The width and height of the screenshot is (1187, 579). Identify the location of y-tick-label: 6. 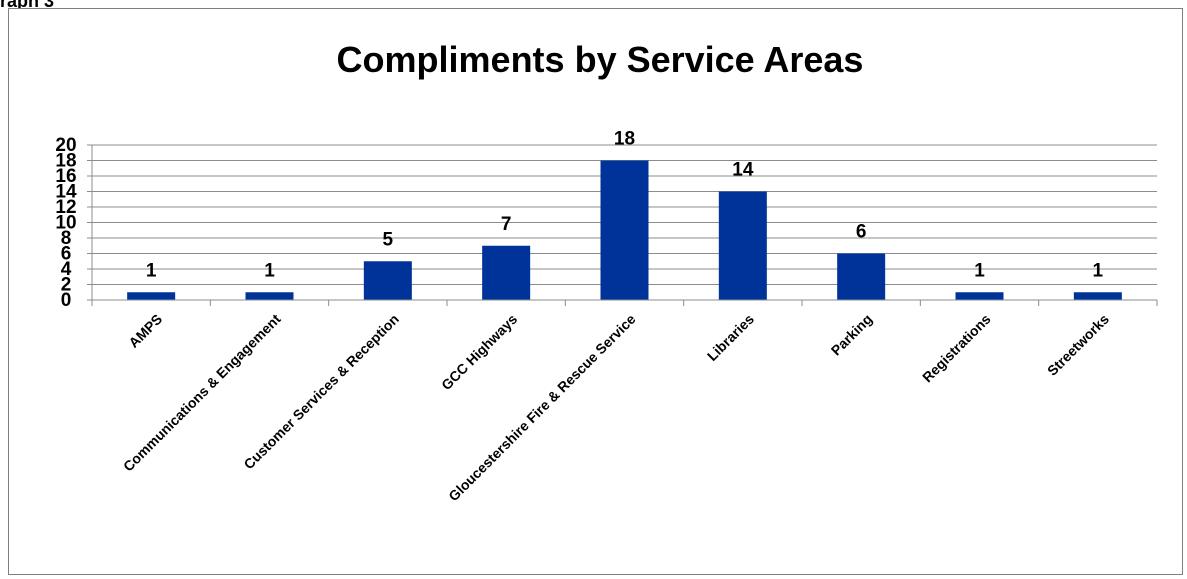
(66, 254).